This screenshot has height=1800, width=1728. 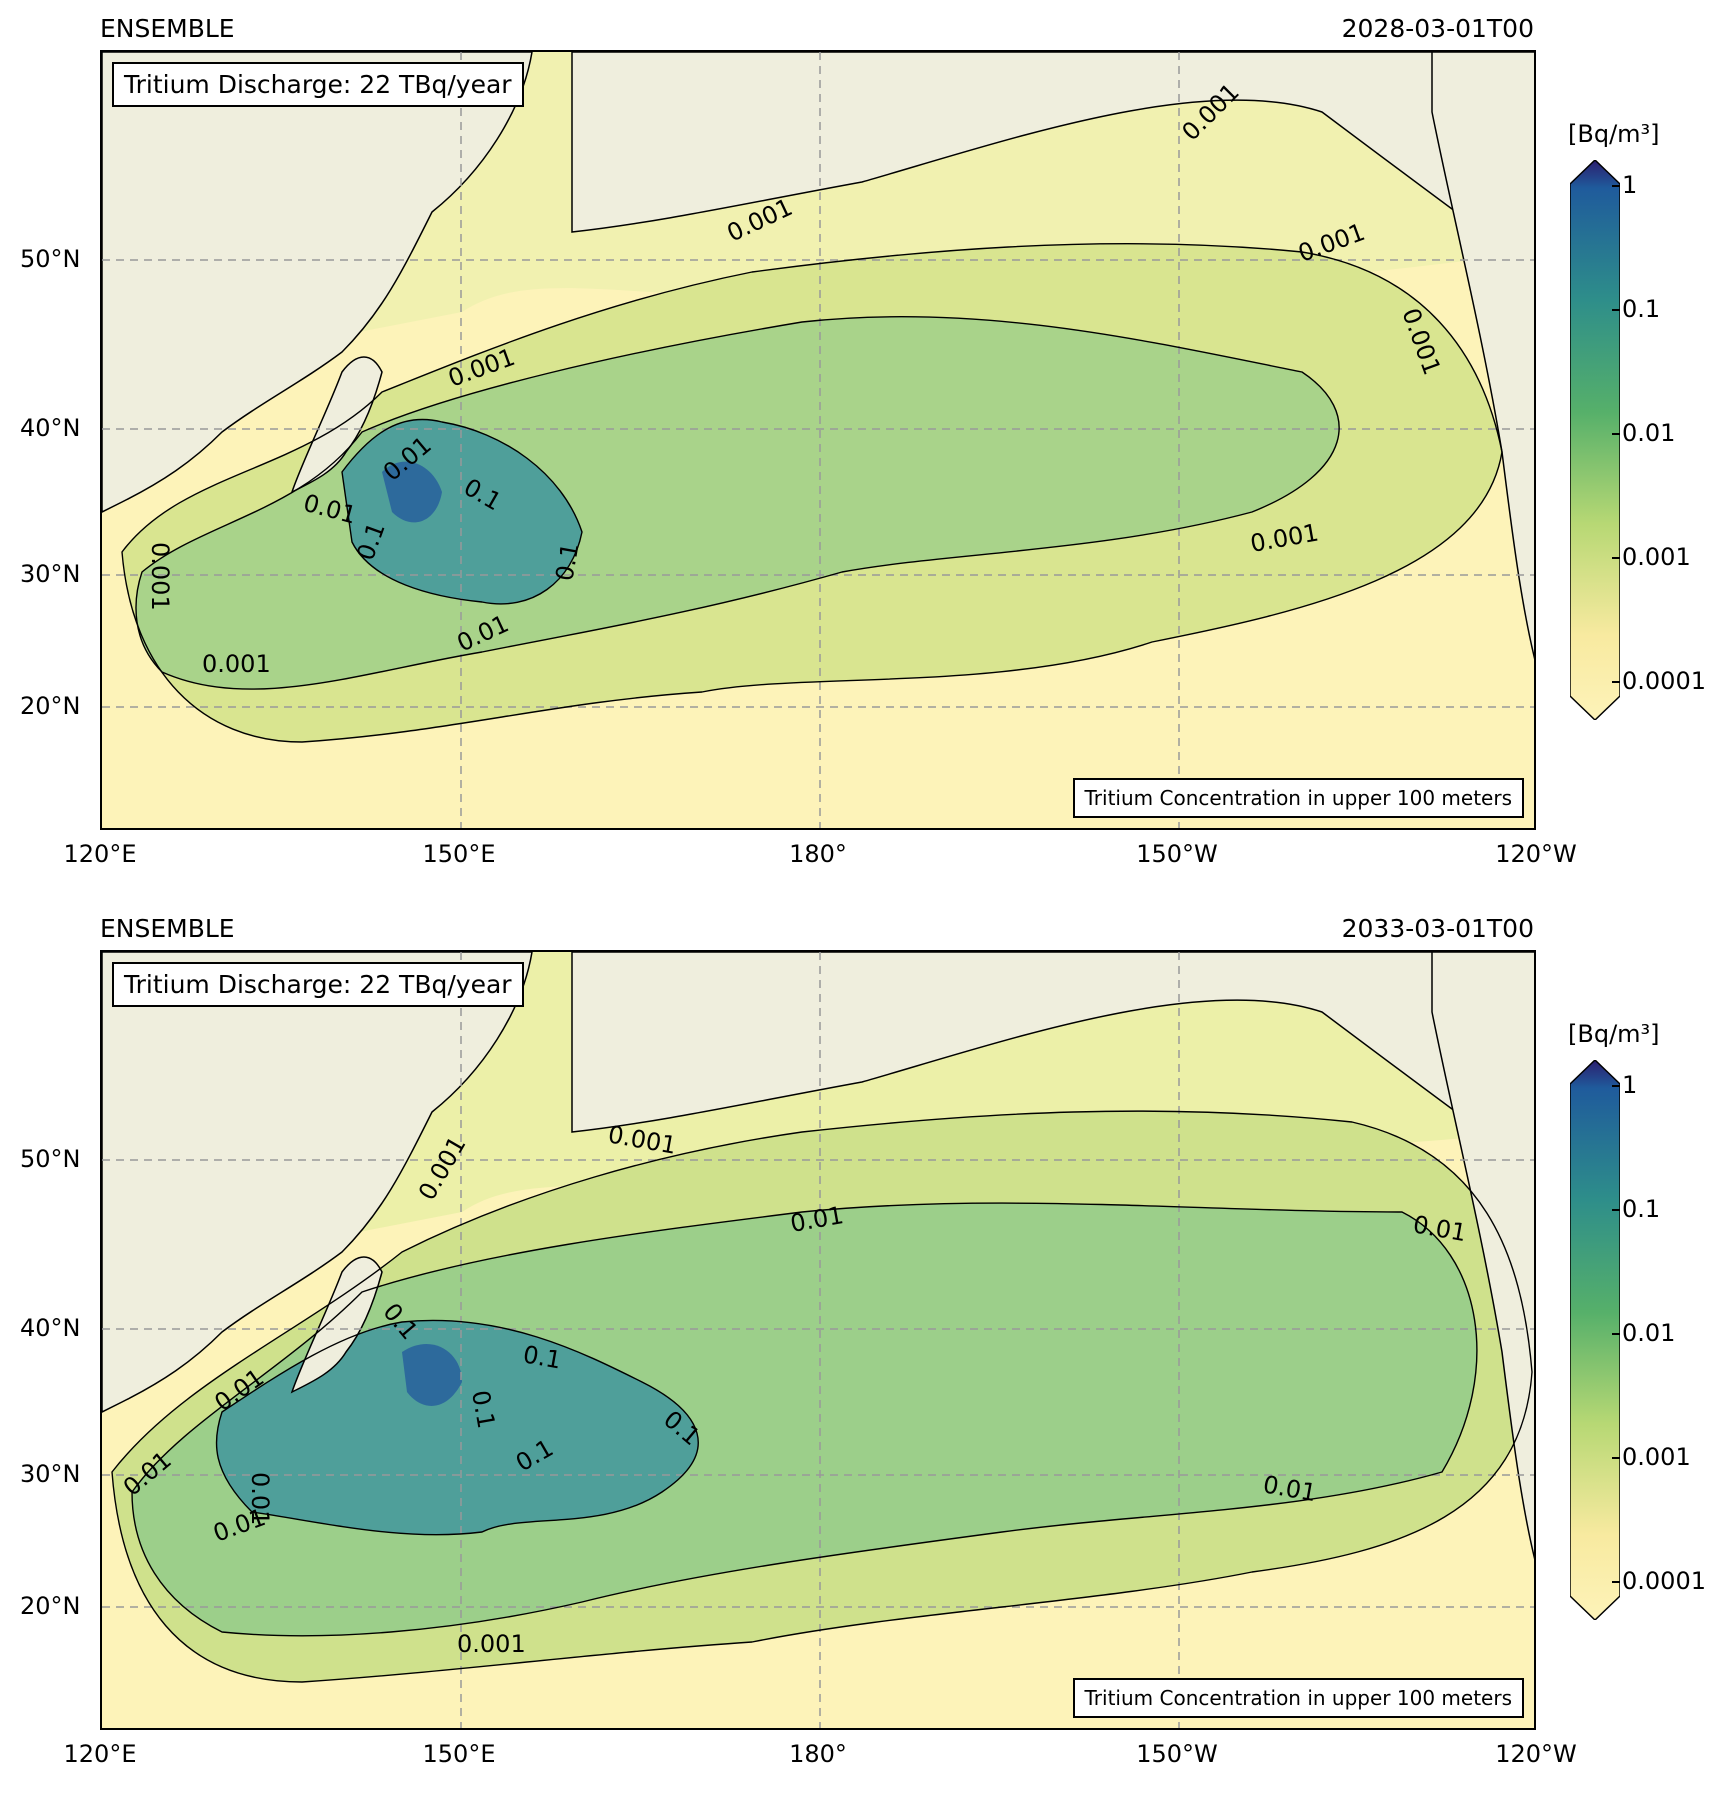 I want to click on contour-label: 0.01, so click(x=260, y=1498).